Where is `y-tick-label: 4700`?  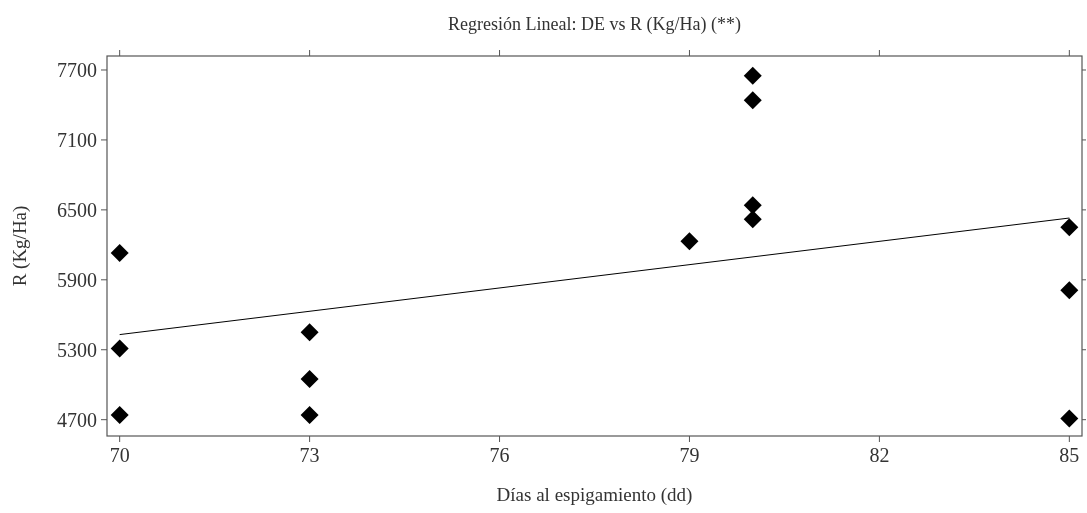
y-tick-label: 4700 is located at coordinates (77, 419).